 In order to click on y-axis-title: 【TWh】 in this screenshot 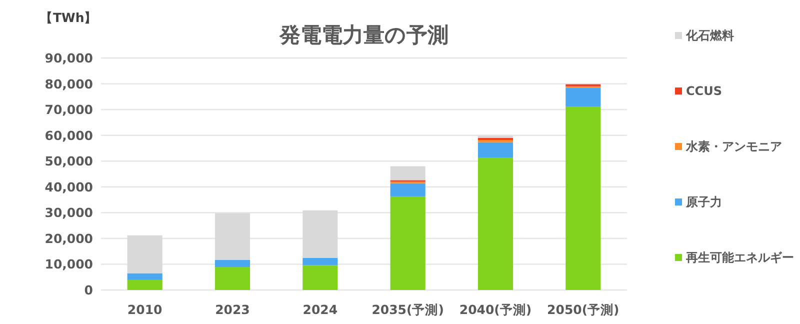, I will do `click(69, 17)`.